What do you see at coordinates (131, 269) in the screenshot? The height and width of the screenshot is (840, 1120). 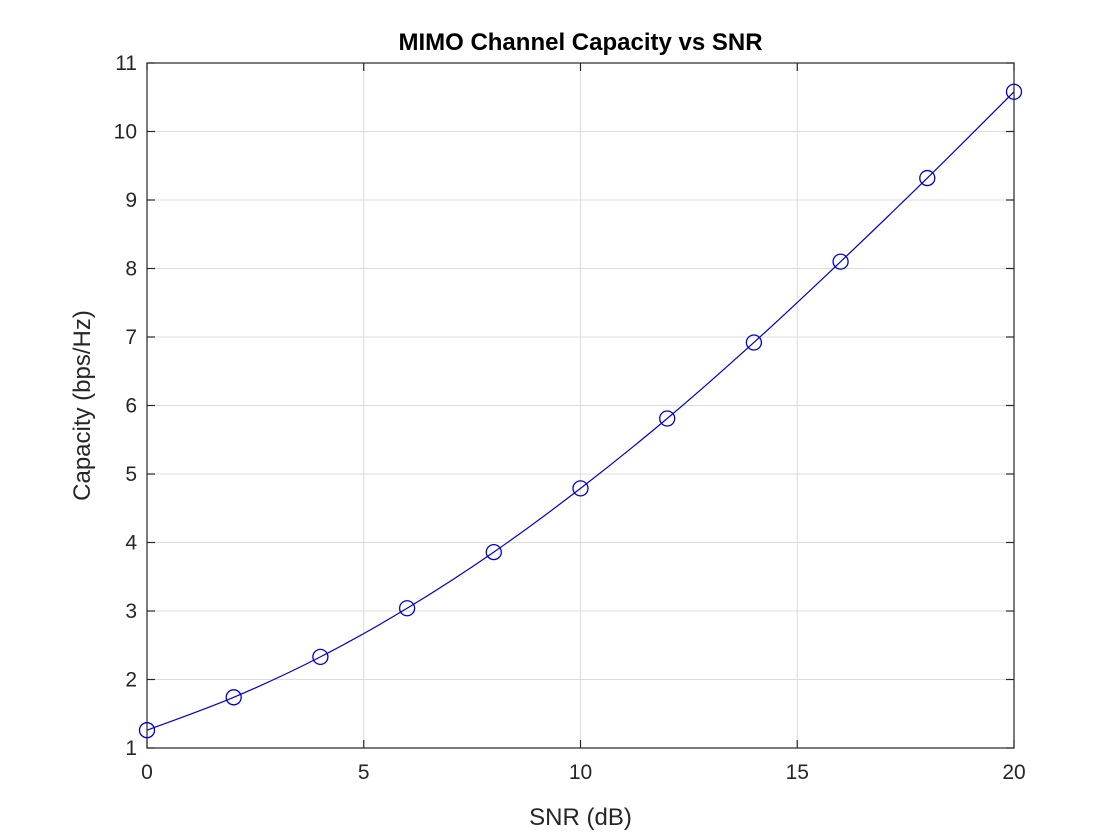 I see `y-tick-label: 8` at bounding box center [131, 269].